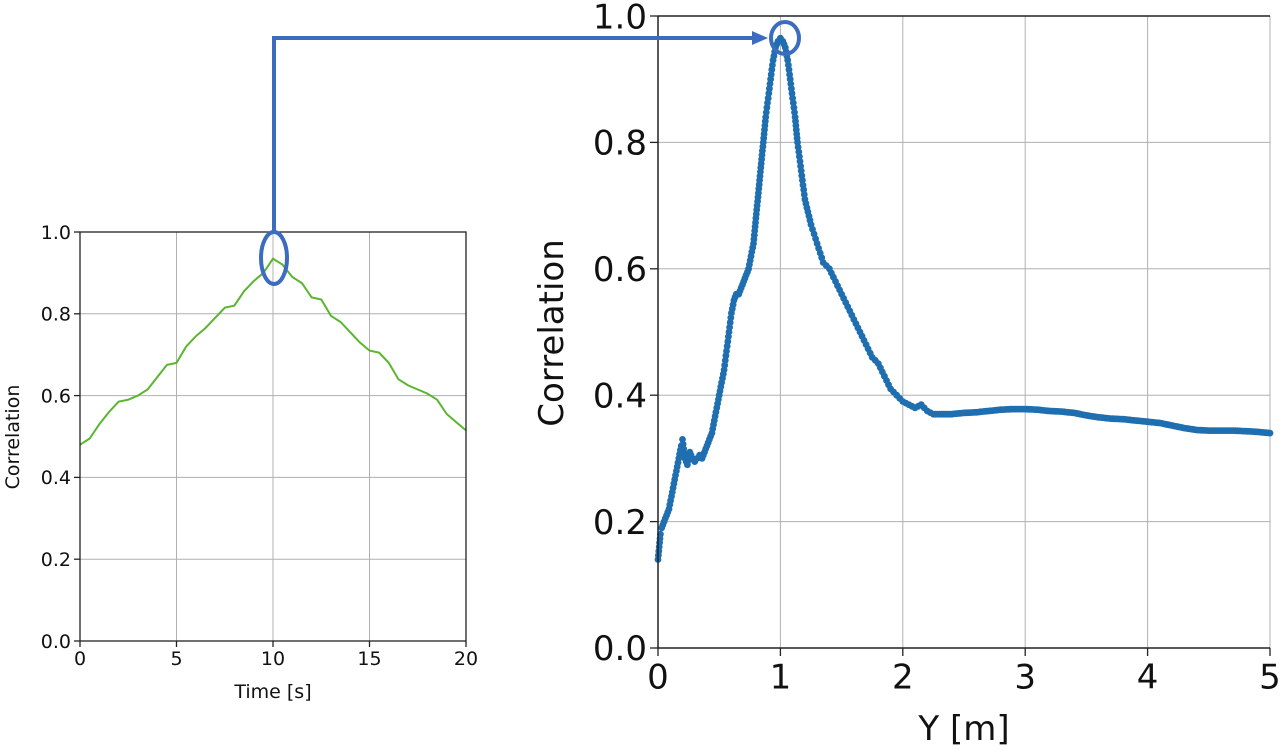  What do you see at coordinates (760, 38) in the screenshot?
I see `connector-arrowhead-icon` at bounding box center [760, 38].